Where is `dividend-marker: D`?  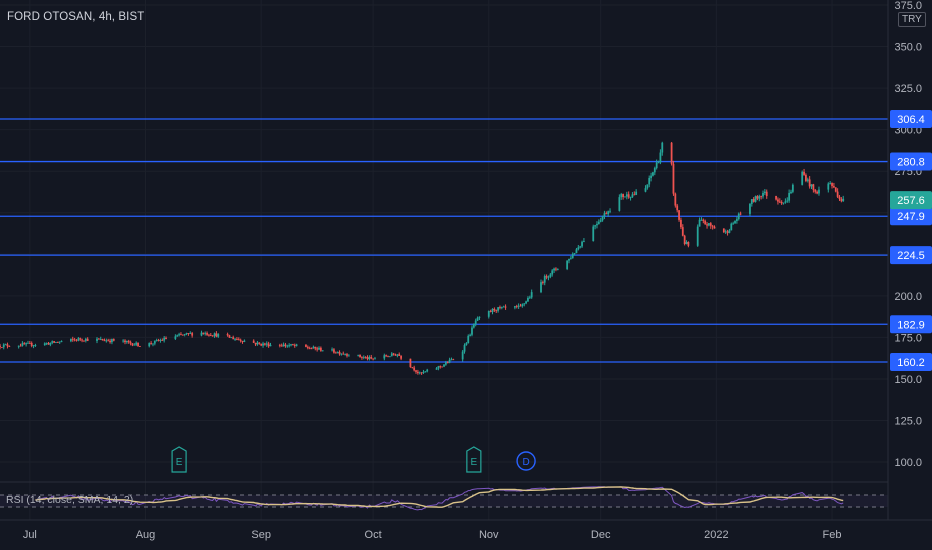 dividend-marker: D is located at coordinates (526, 461).